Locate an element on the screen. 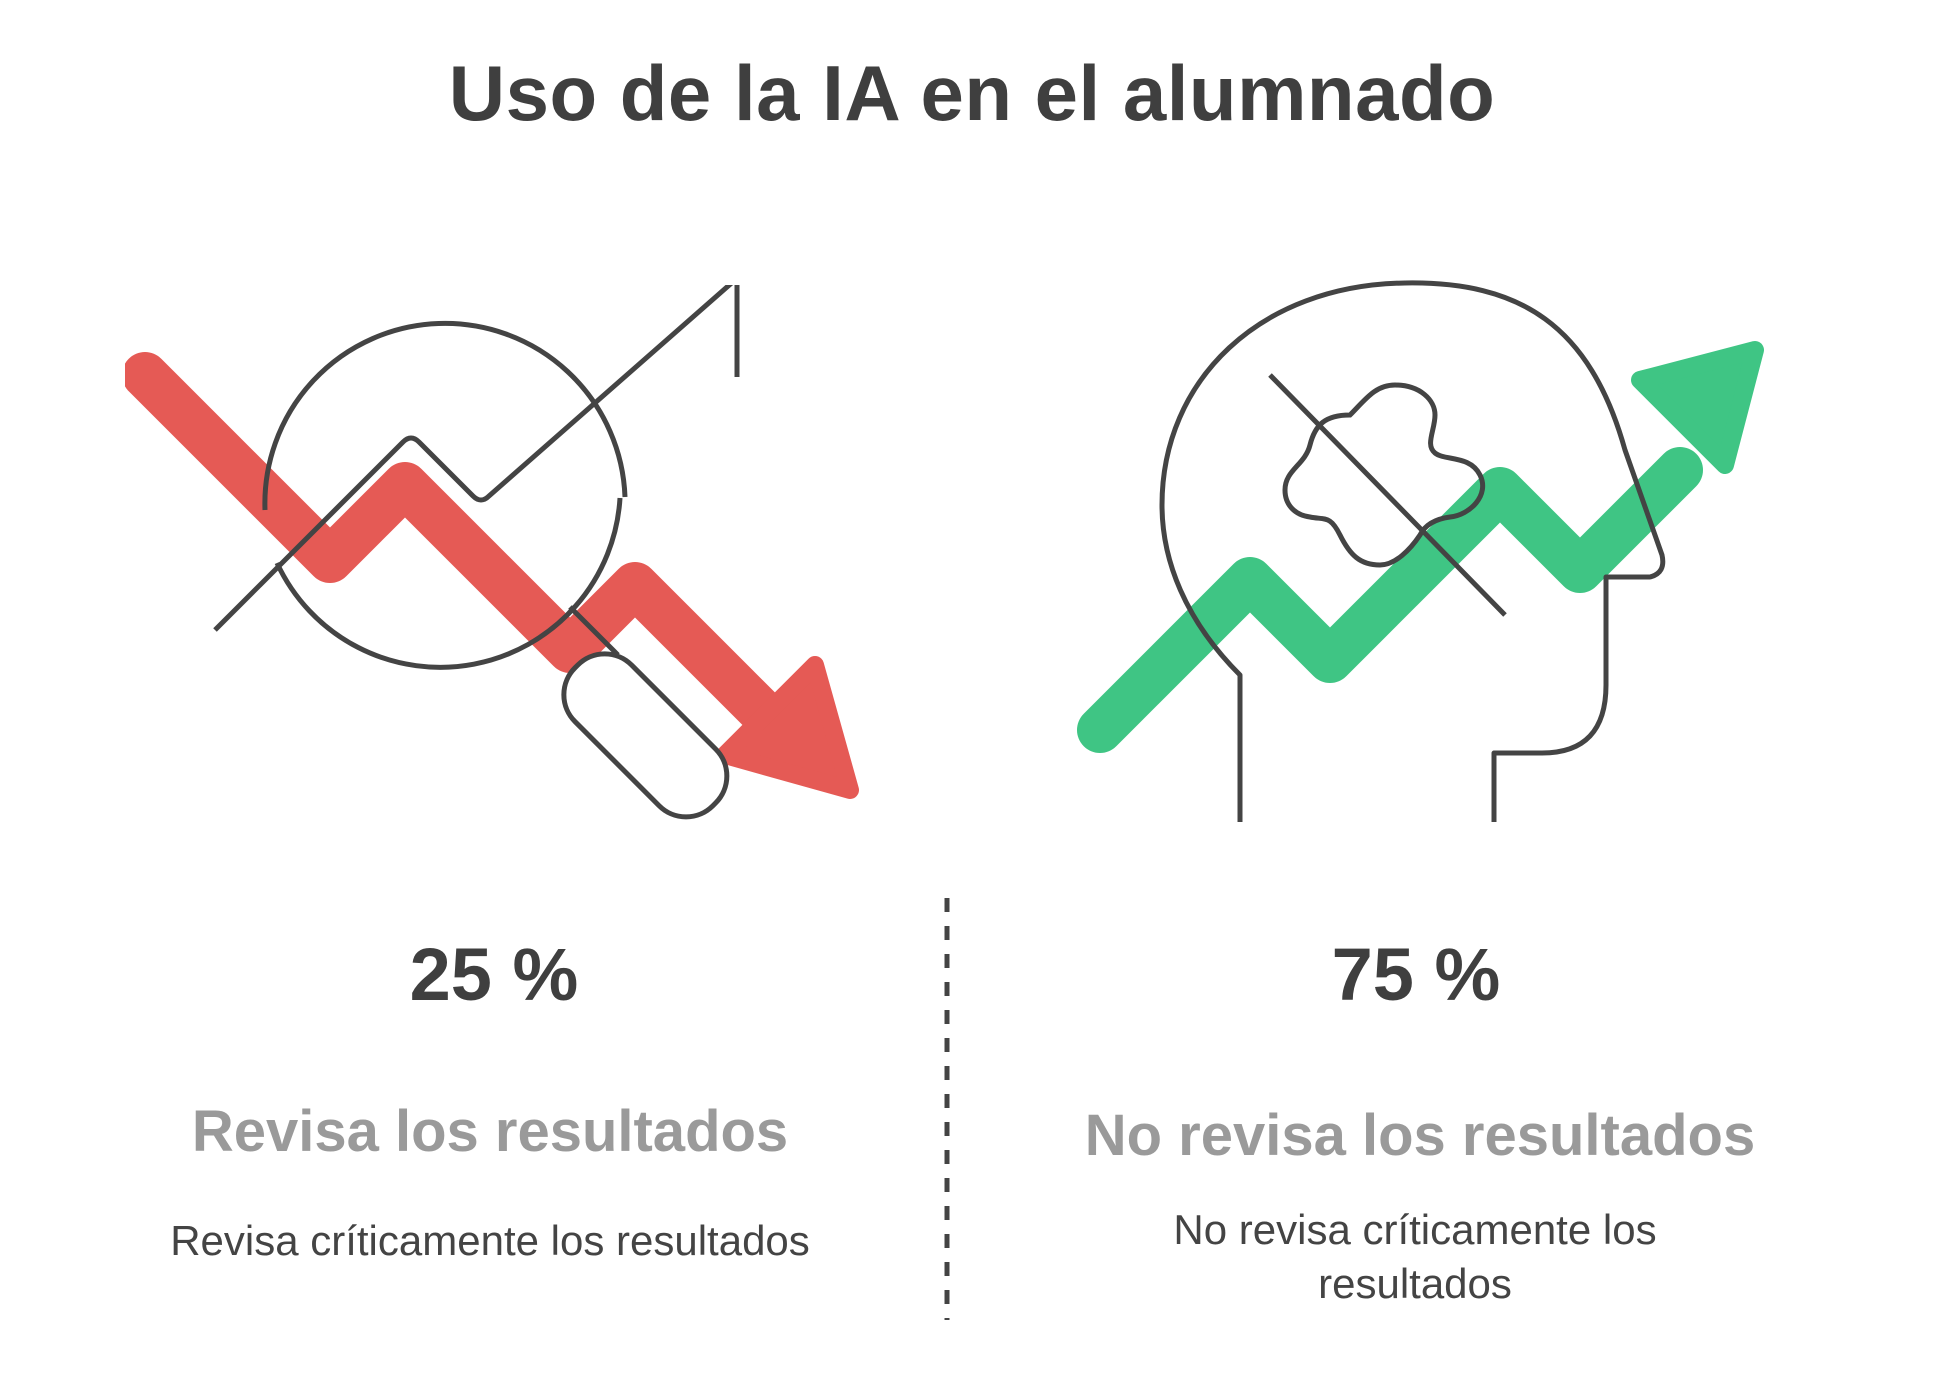 The image size is (1944, 1388). red-declining-arrow is located at coordinates (467, 557).